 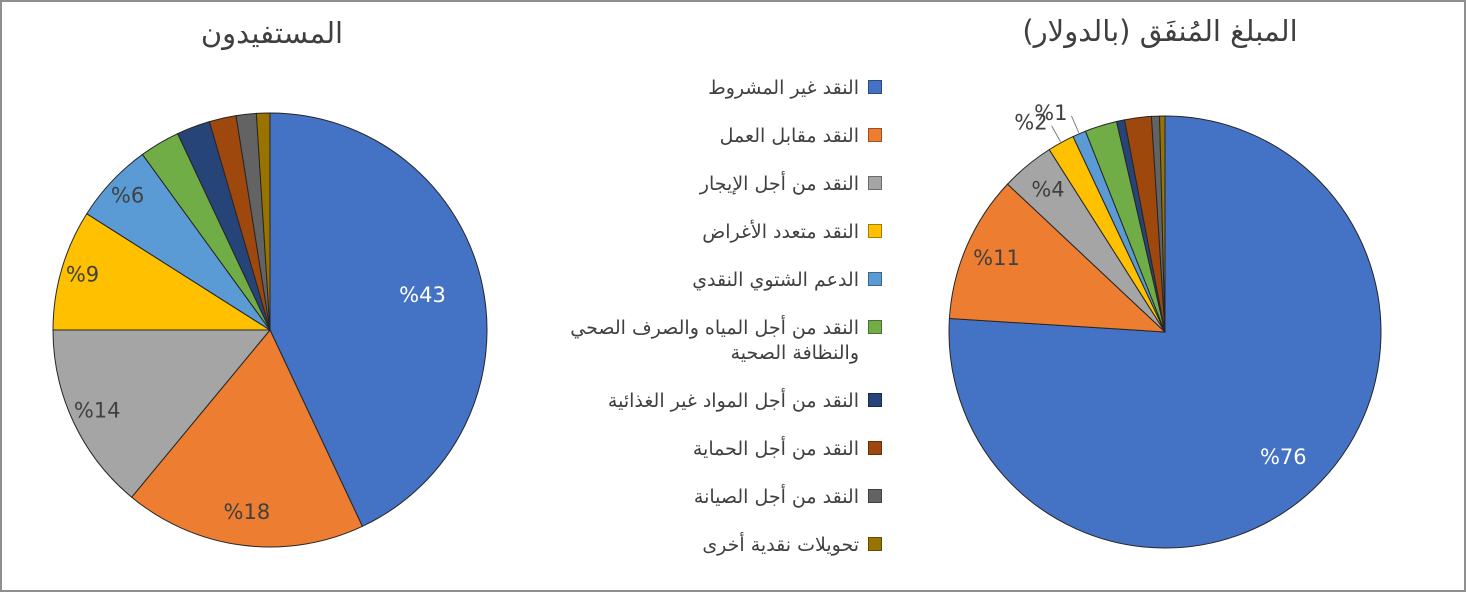 I want to click on legend-item: النقد من أجل الصيانة, so click(x=716, y=497).